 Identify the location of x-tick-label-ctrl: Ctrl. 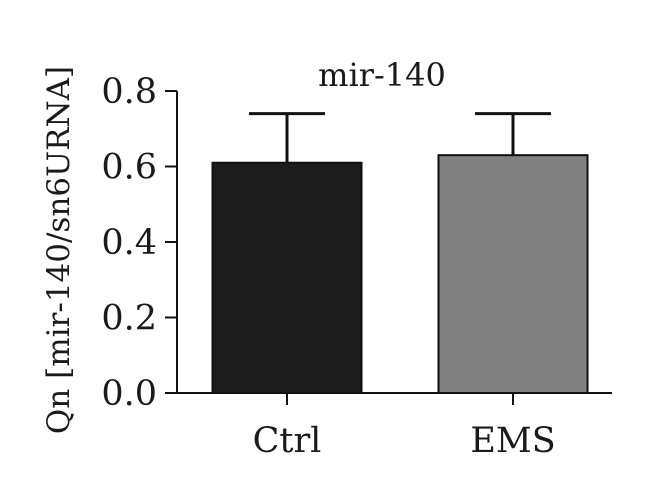
(287, 441).